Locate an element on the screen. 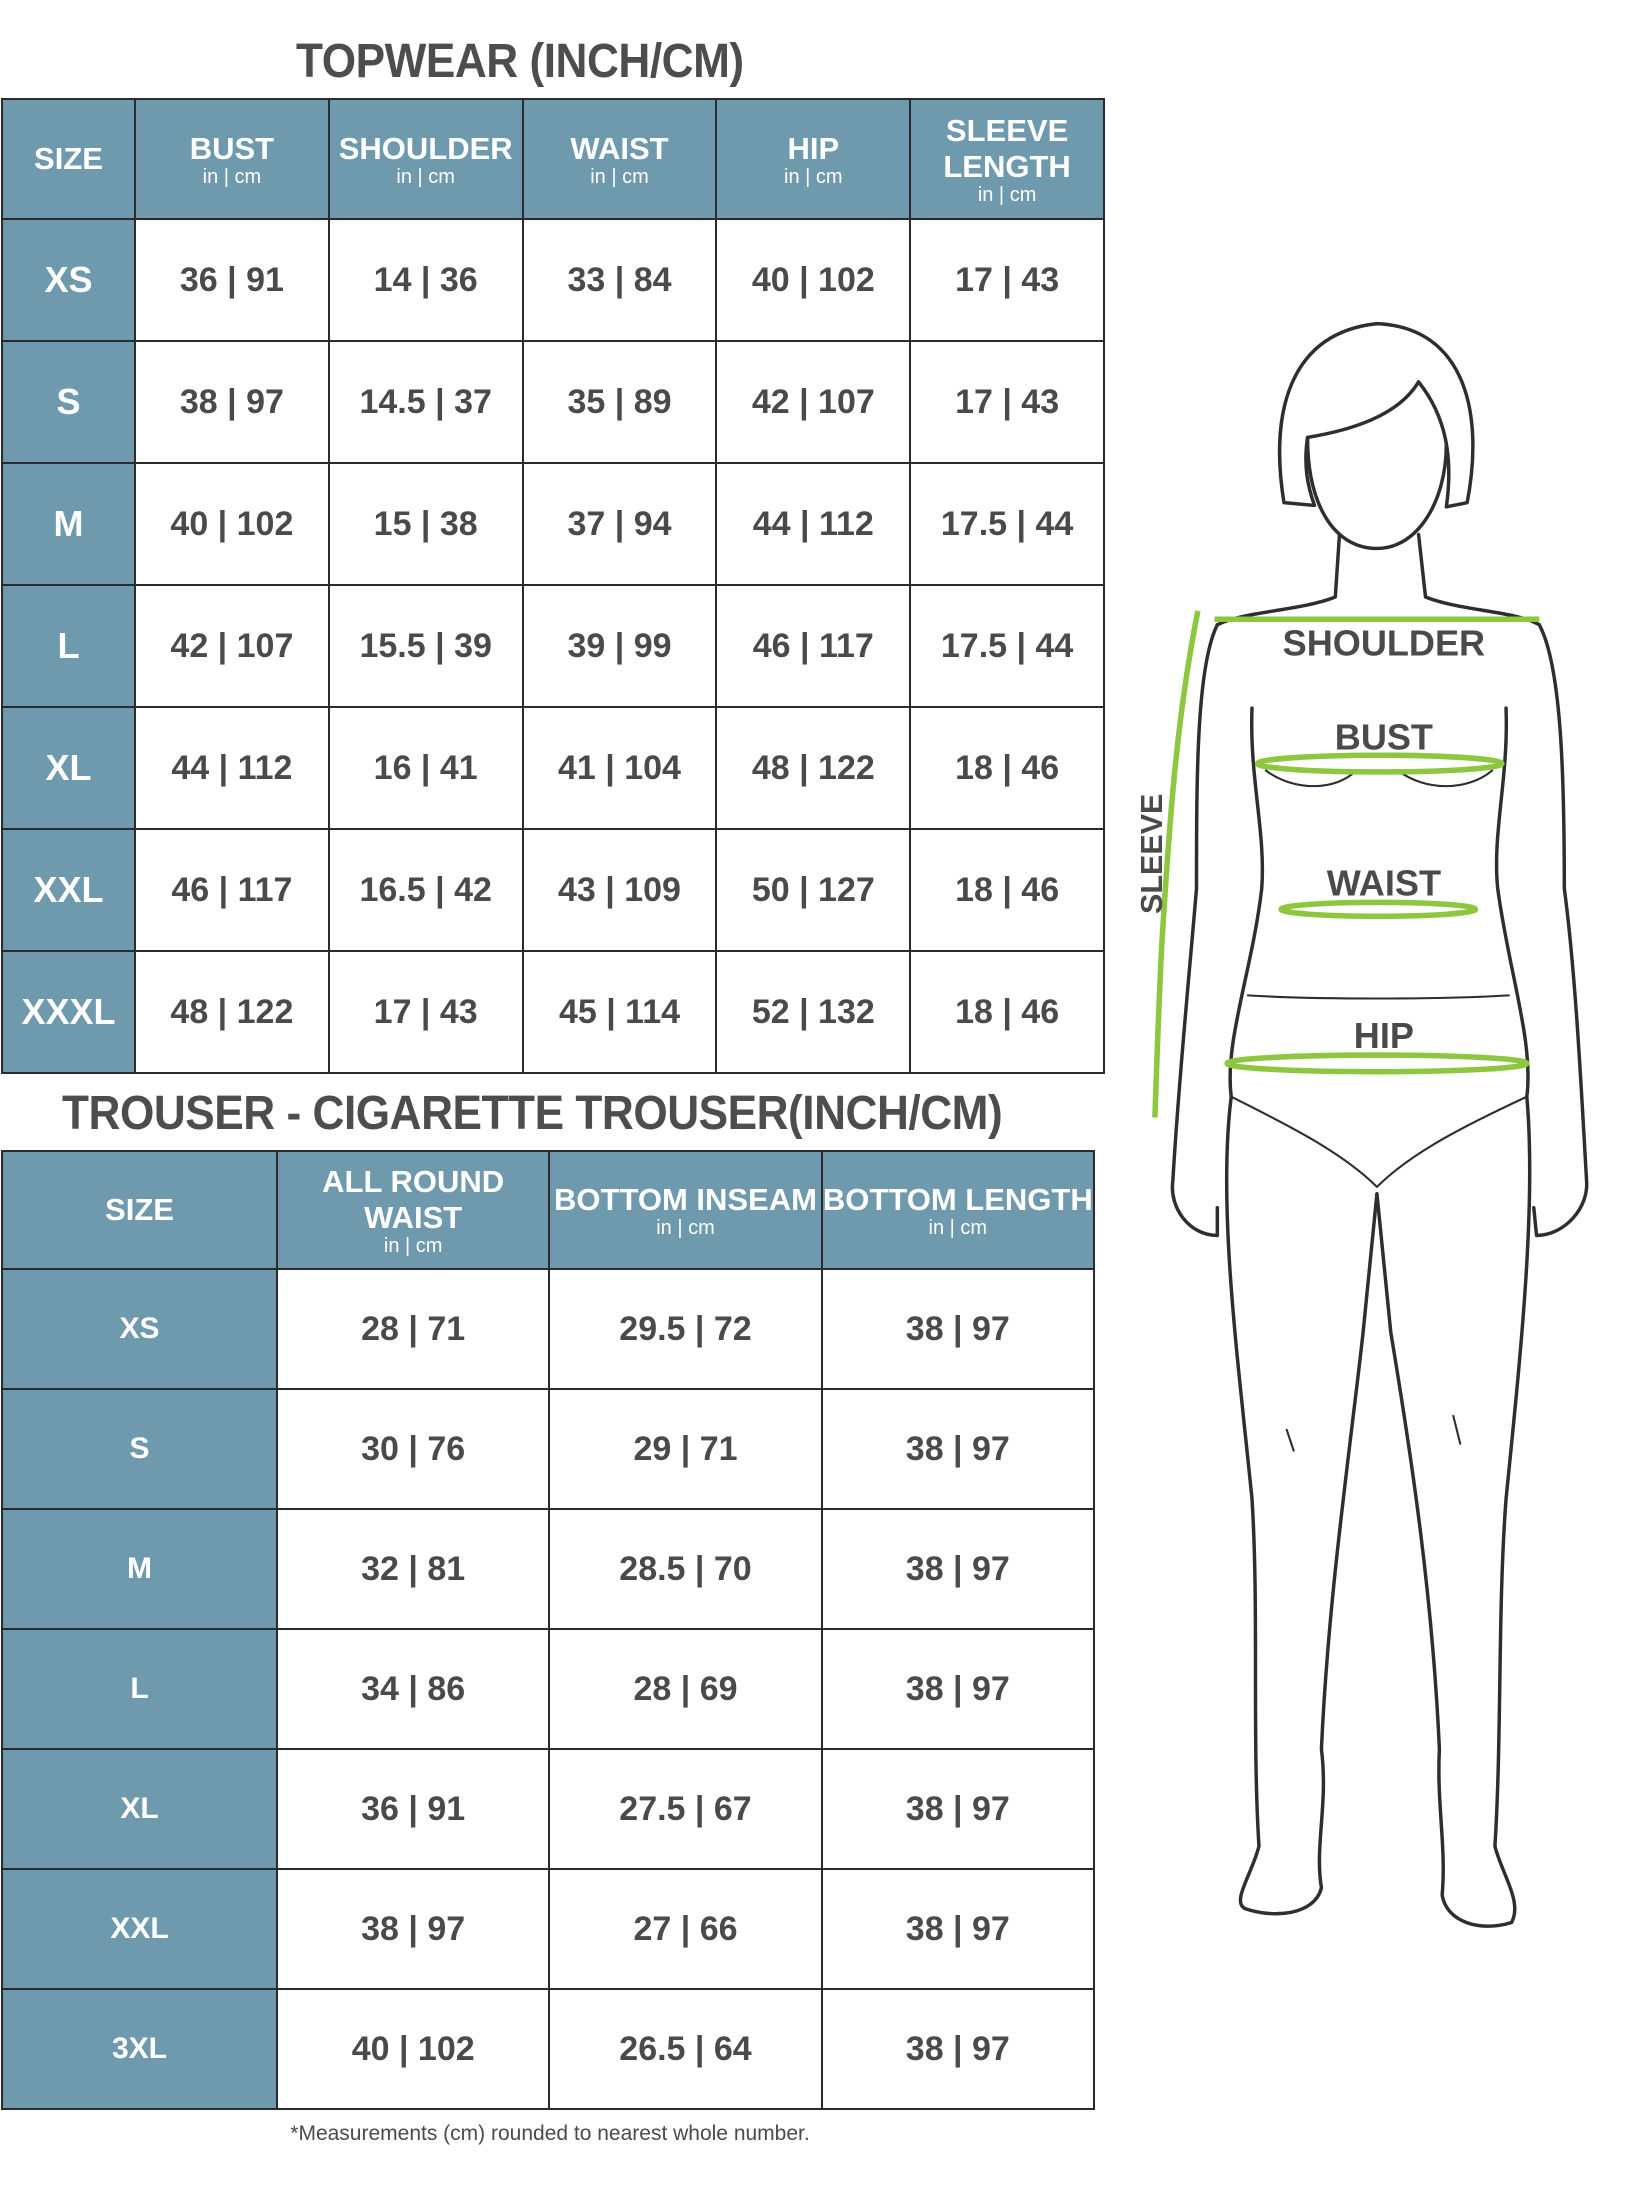 Image resolution: width=1652 pixels, height=2200 pixels. table-row: XL 36 | 91 27.5 | 67 38 | 97 is located at coordinates (548, 1809).